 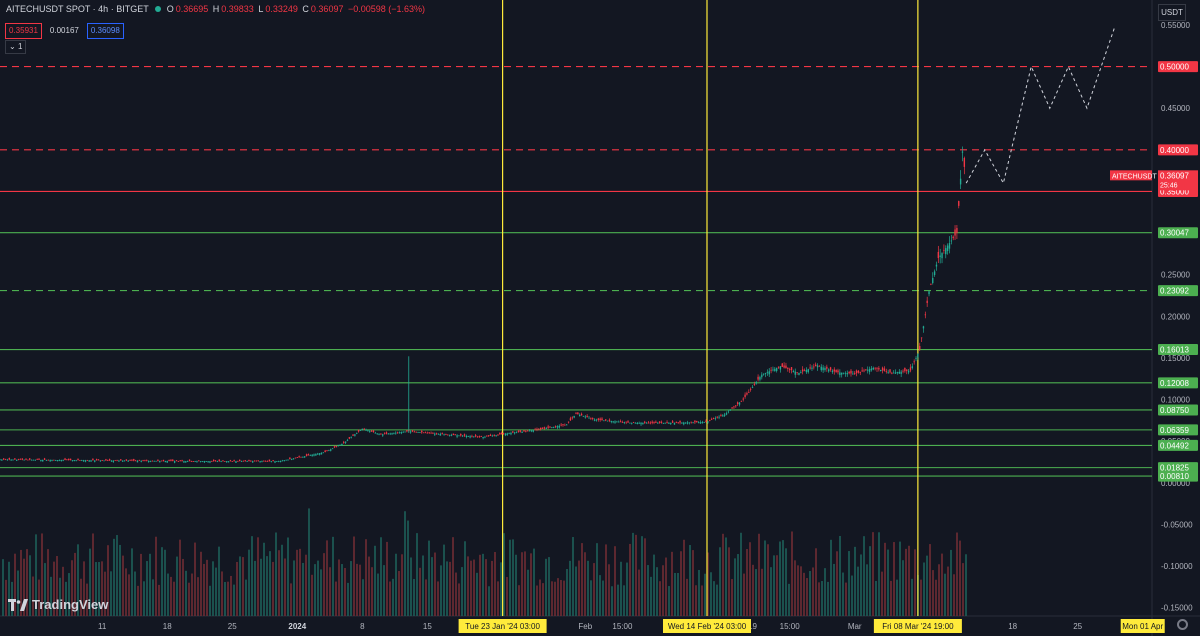 I want to click on currency-selector: USDT, so click(x=1172, y=12).